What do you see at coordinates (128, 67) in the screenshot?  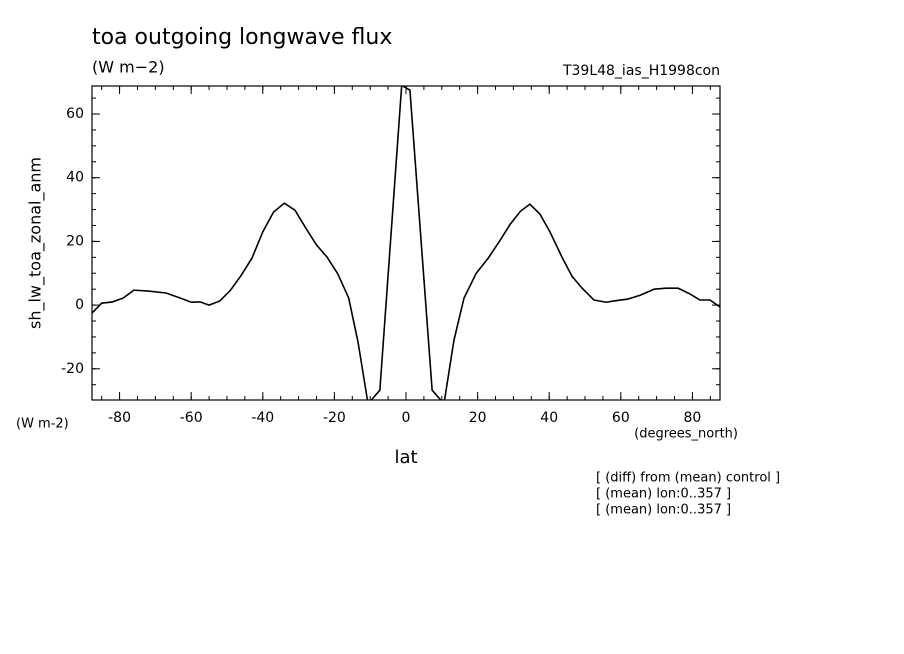 I see `subtitle: (W m−2)` at bounding box center [128, 67].